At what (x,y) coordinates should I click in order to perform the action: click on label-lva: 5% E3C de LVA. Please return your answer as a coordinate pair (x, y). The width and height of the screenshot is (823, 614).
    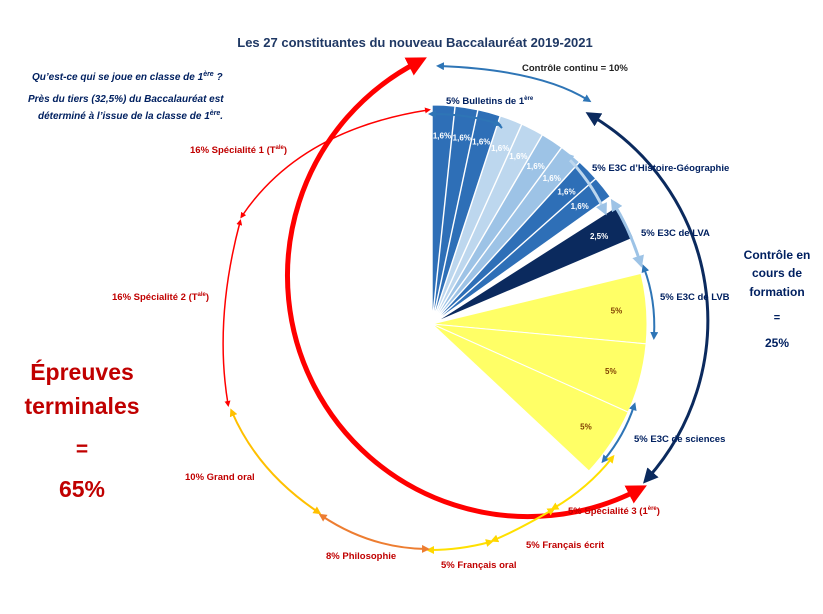
    Looking at the image, I should click on (675, 233).